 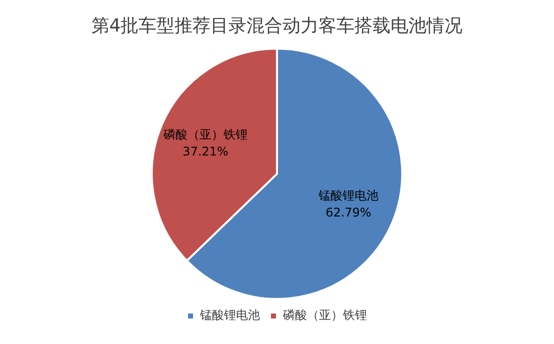 I want to click on data-label: 37.21%, so click(x=205, y=151).